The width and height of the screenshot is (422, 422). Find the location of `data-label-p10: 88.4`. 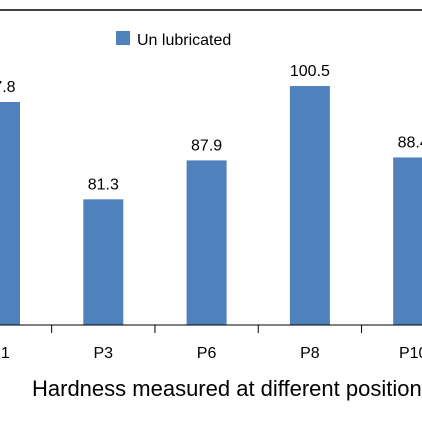

data-label-p10: 88.4 is located at coordinates (410, 142).